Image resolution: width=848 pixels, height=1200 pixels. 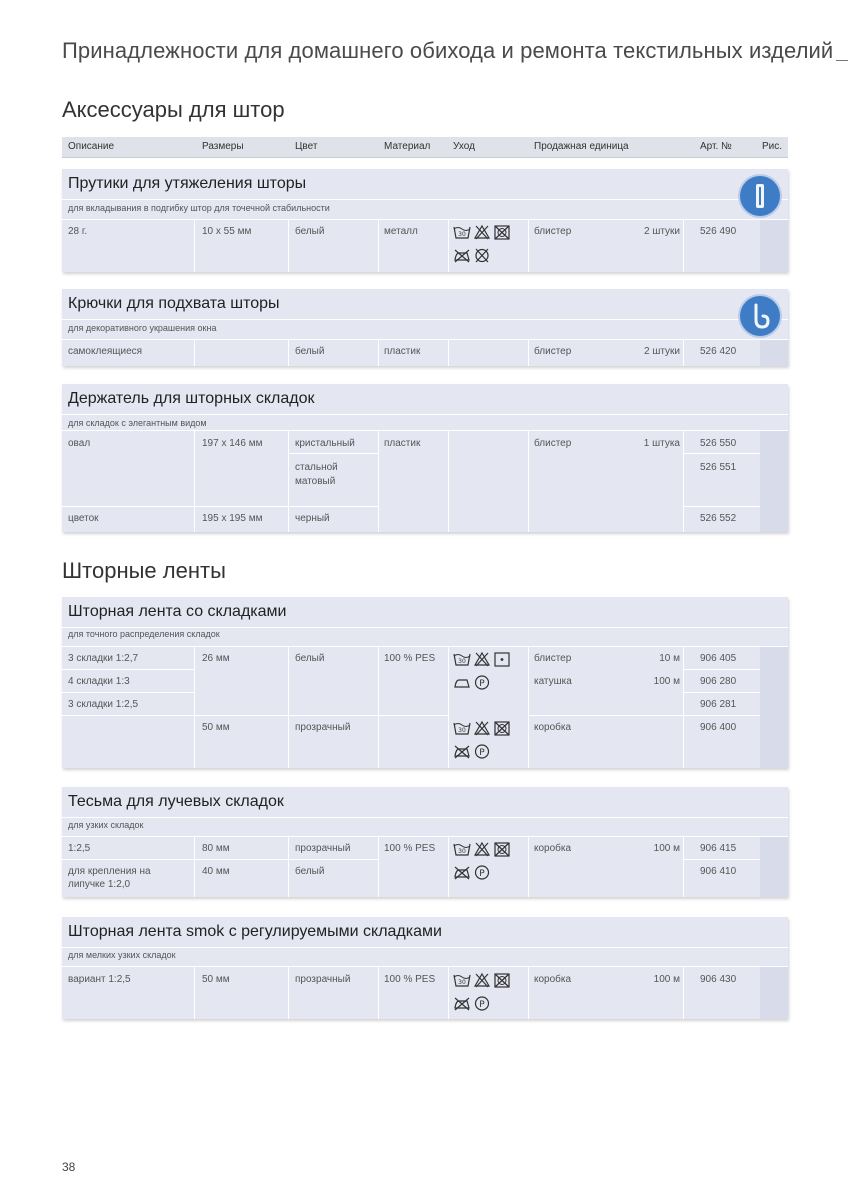 What do you see at coordinates (760, 316) in the screenshot?
I see `hook-icon` at bounding box center [760, 316].